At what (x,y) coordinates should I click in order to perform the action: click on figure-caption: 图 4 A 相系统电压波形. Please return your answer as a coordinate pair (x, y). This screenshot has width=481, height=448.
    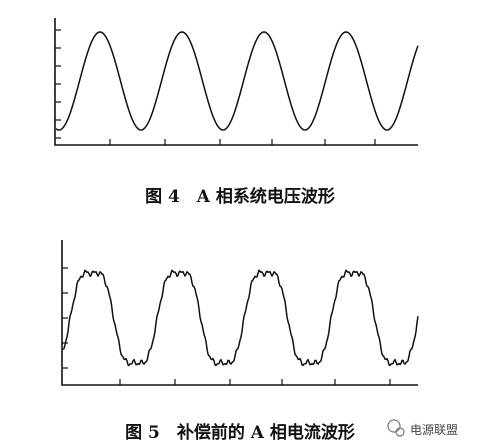
    Looking at the image, I should click on (240, 196).